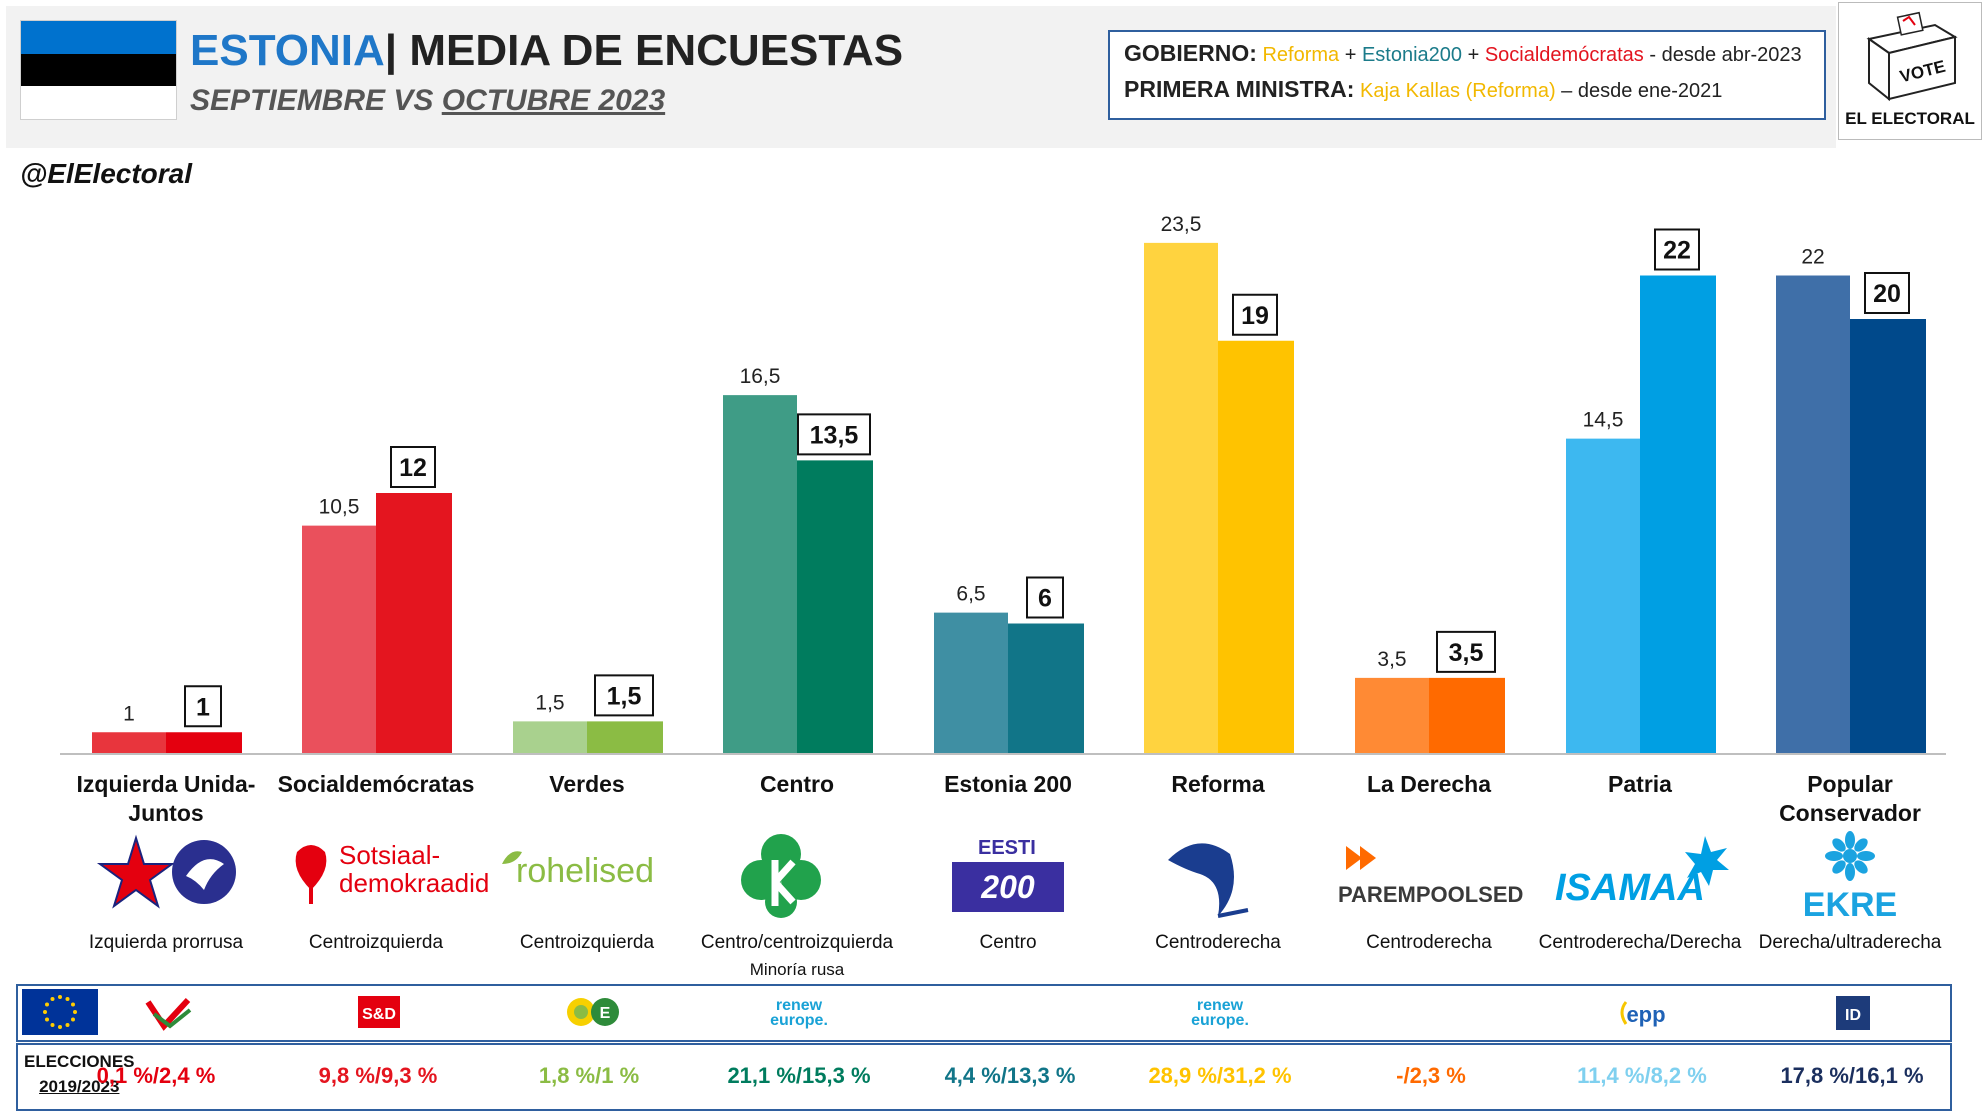  What do you see at coordinates (1010, 1075) in the screenshot?
I see `election-result: 4,4 %/13,3 %` at bounding box center [1010, 1075].